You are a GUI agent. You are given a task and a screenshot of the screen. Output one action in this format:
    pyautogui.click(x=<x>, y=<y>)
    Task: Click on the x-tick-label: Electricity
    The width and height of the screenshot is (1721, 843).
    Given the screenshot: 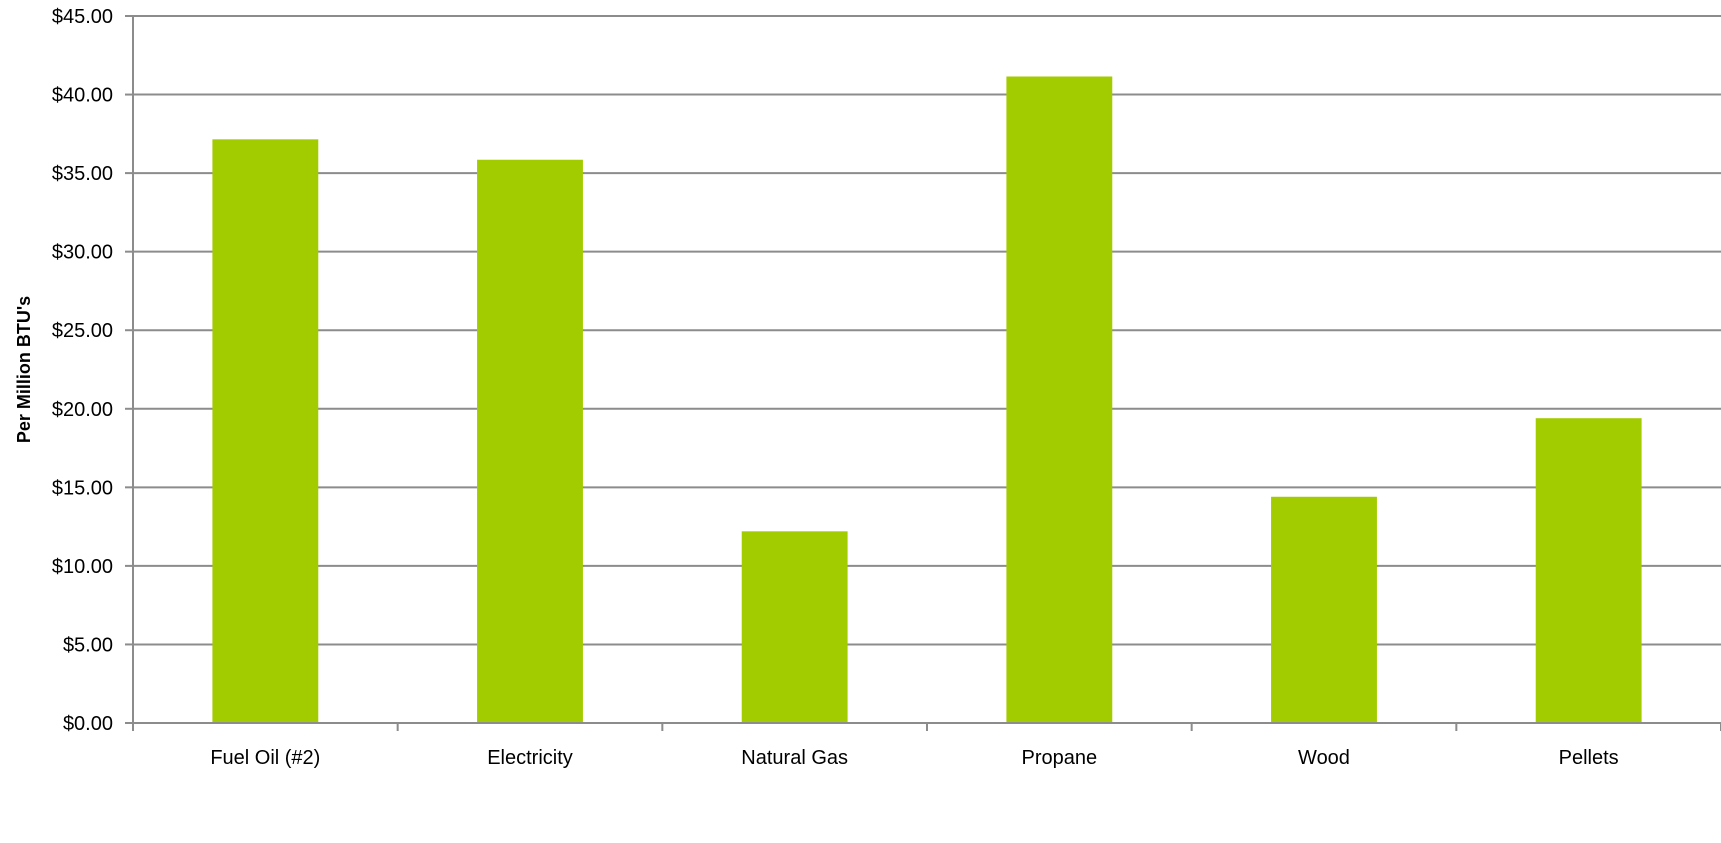 What is the action you would take?
    pyautogui.click(x=530, y=758)
    